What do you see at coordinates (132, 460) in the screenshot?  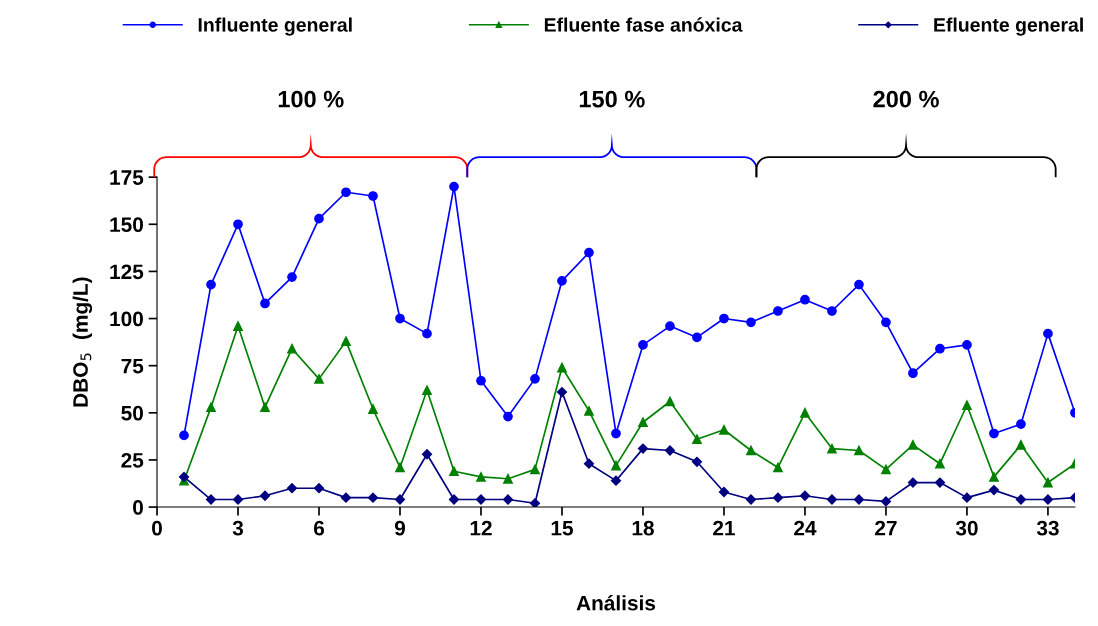 I see `y-tick-label: 25` at bounding box center [132, 460].